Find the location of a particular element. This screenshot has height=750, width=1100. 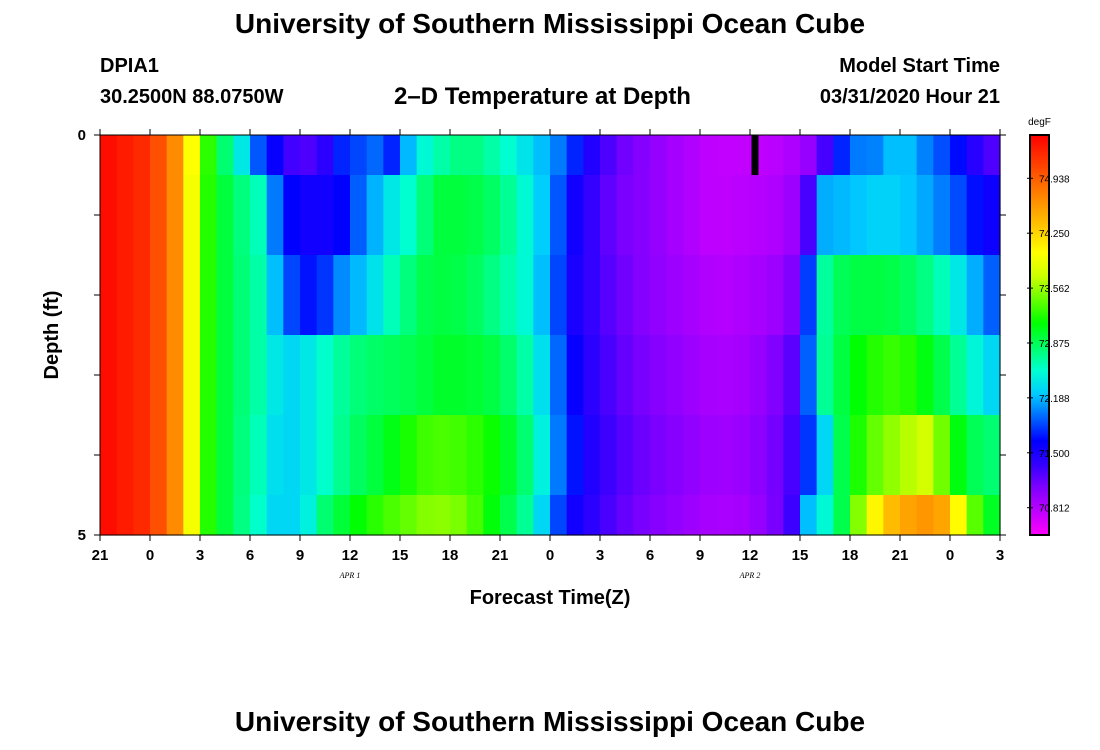

x-date-label: APR 1 is located at coordinates (350, 575).